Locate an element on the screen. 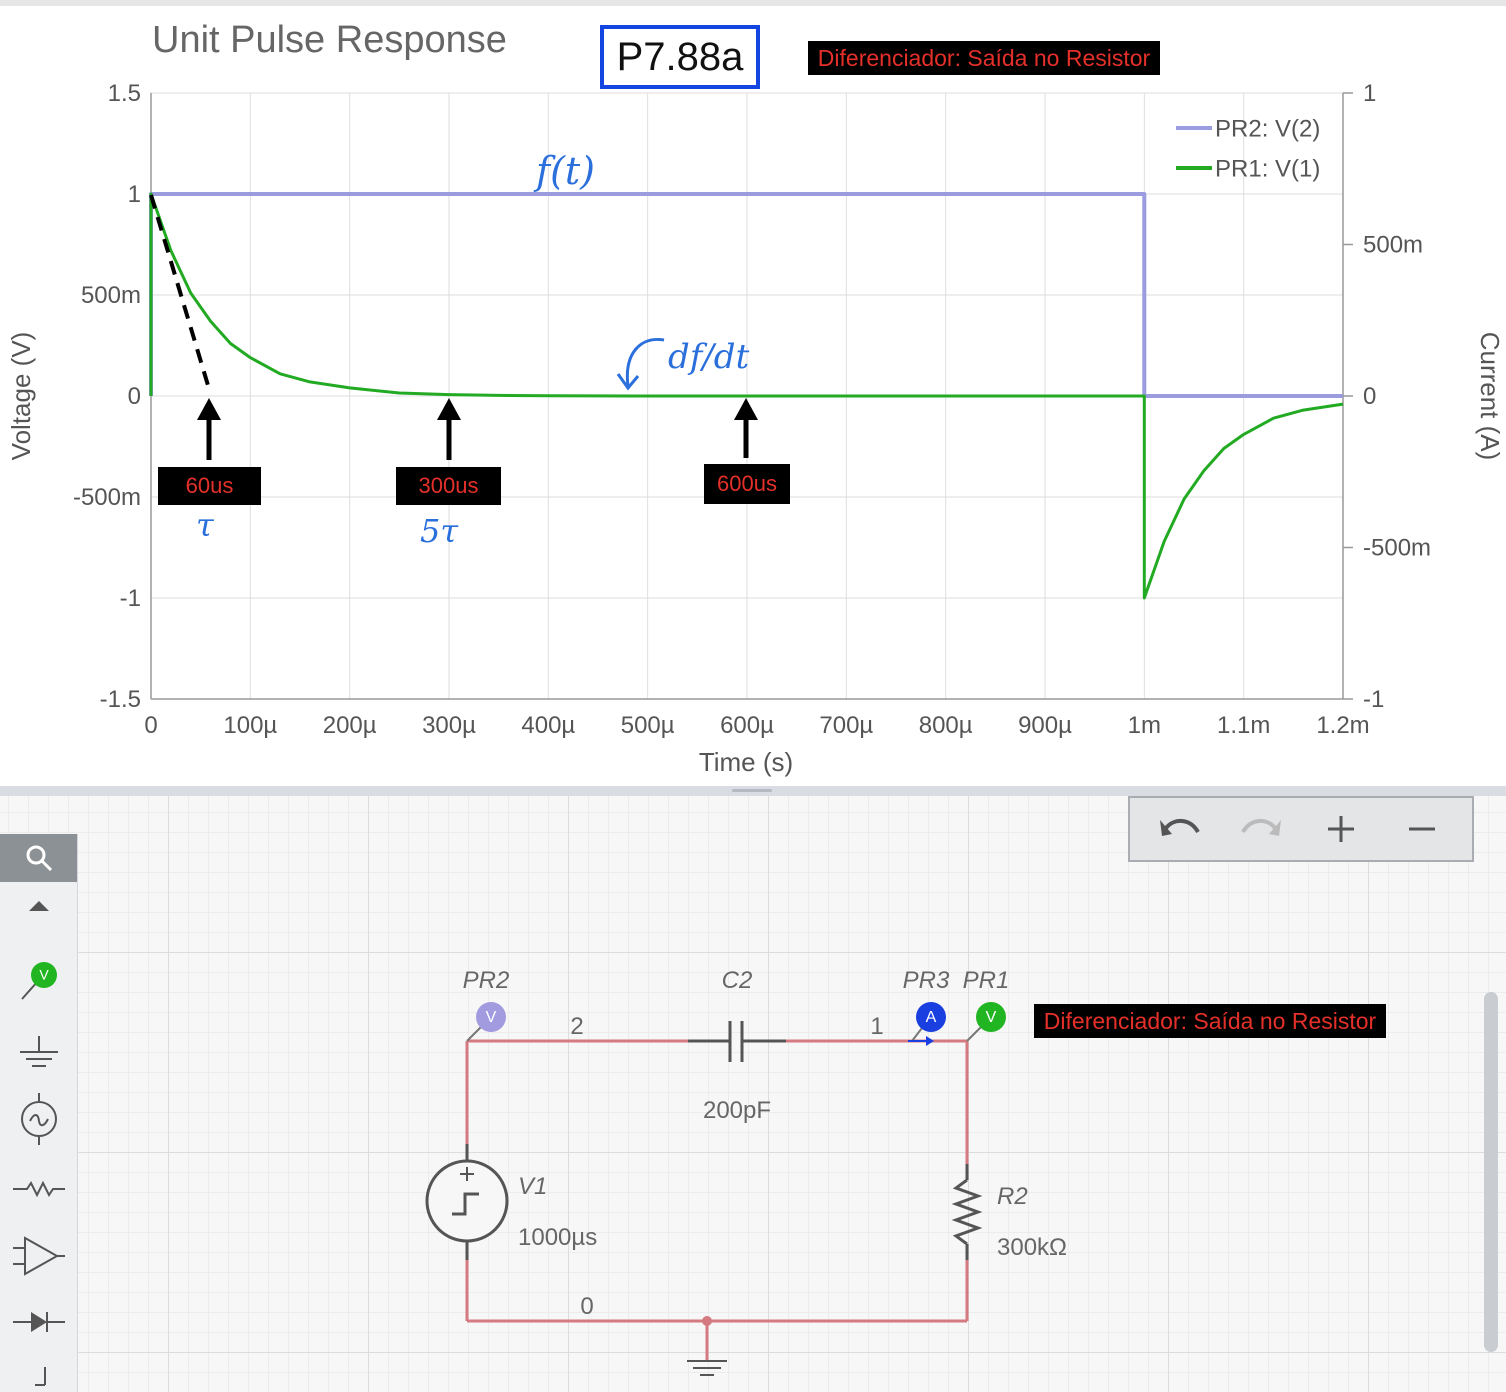 Image resolution: width=1506 pixels, height=1392 pixels. node-0: 0 is located at coordinates (586, 1306).